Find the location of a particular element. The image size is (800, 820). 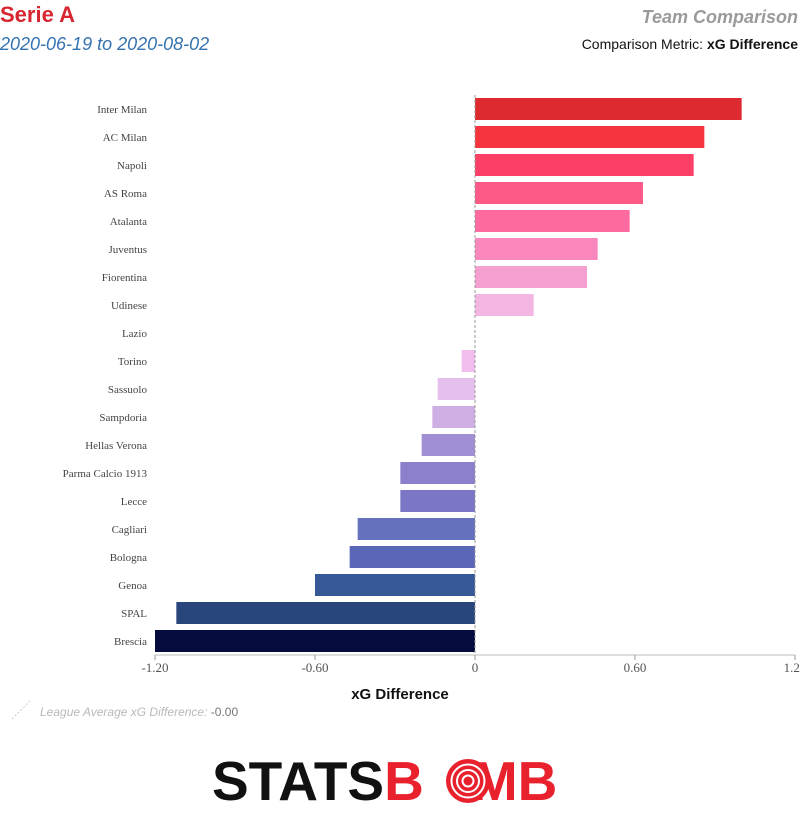

x-tick-label: 0 is located at coordinates (475, 667).